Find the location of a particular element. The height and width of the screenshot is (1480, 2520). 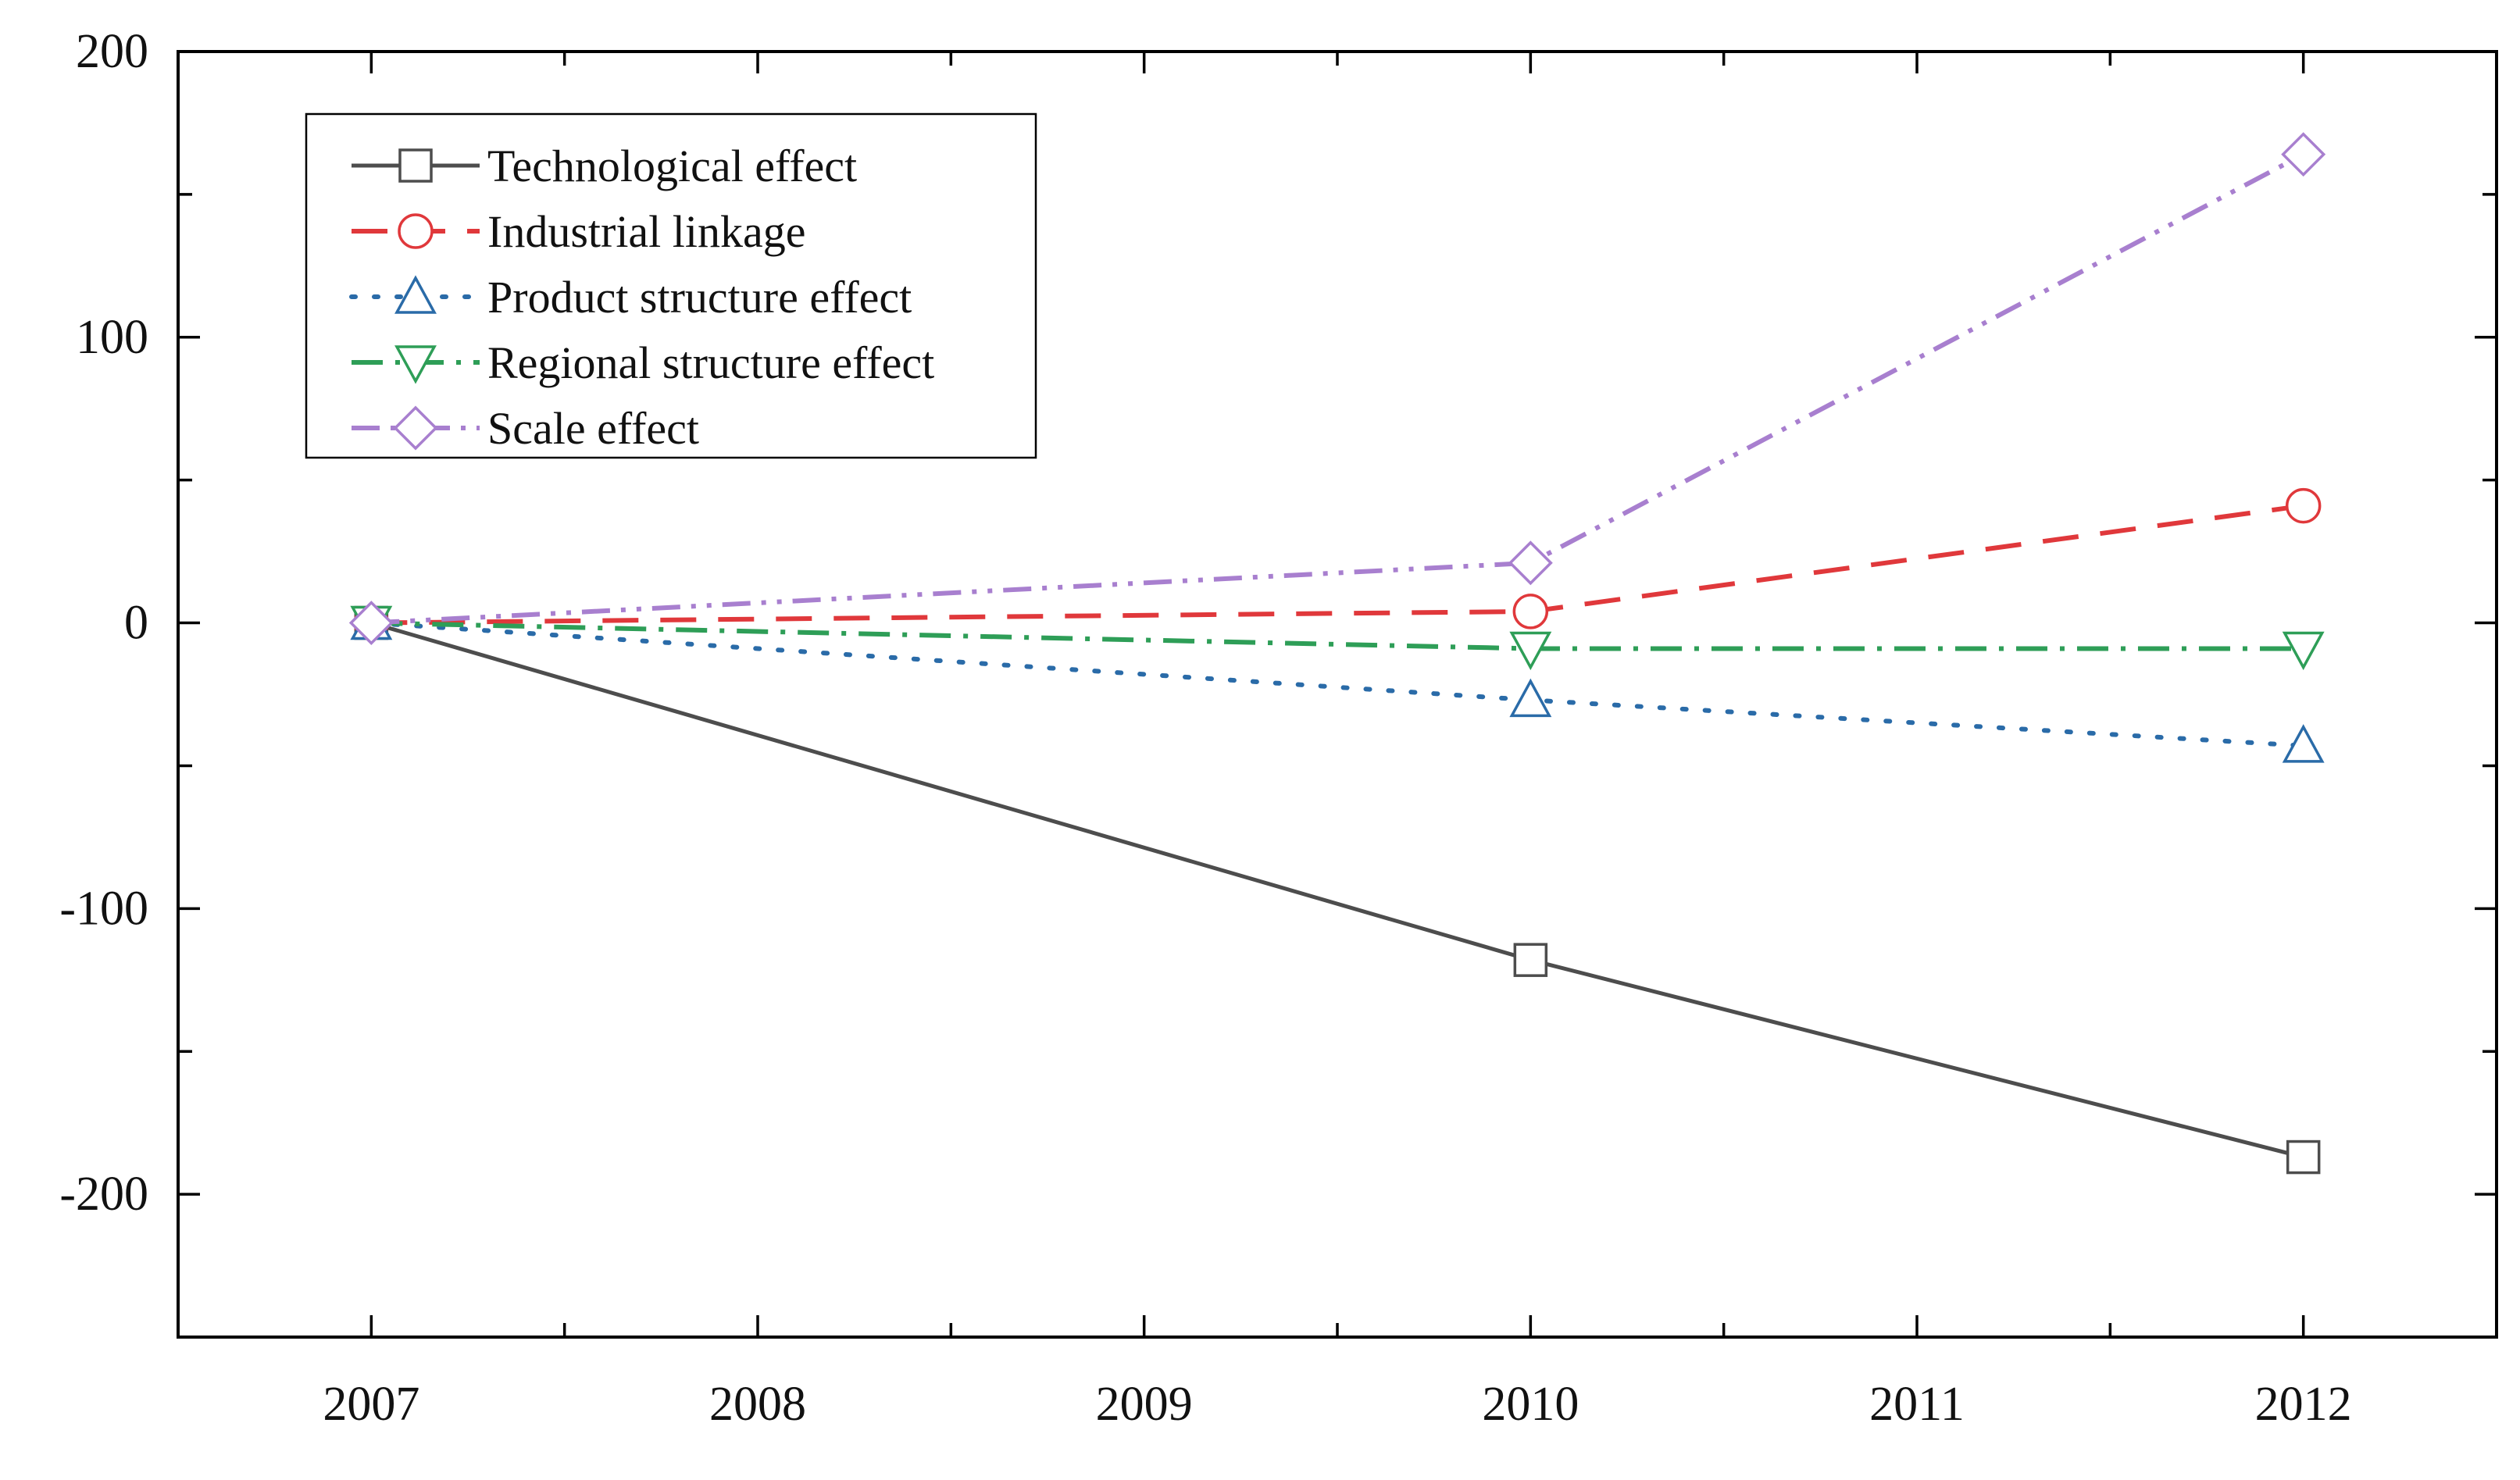

legend-label: Scale effect is located at coordinates (593, 429).